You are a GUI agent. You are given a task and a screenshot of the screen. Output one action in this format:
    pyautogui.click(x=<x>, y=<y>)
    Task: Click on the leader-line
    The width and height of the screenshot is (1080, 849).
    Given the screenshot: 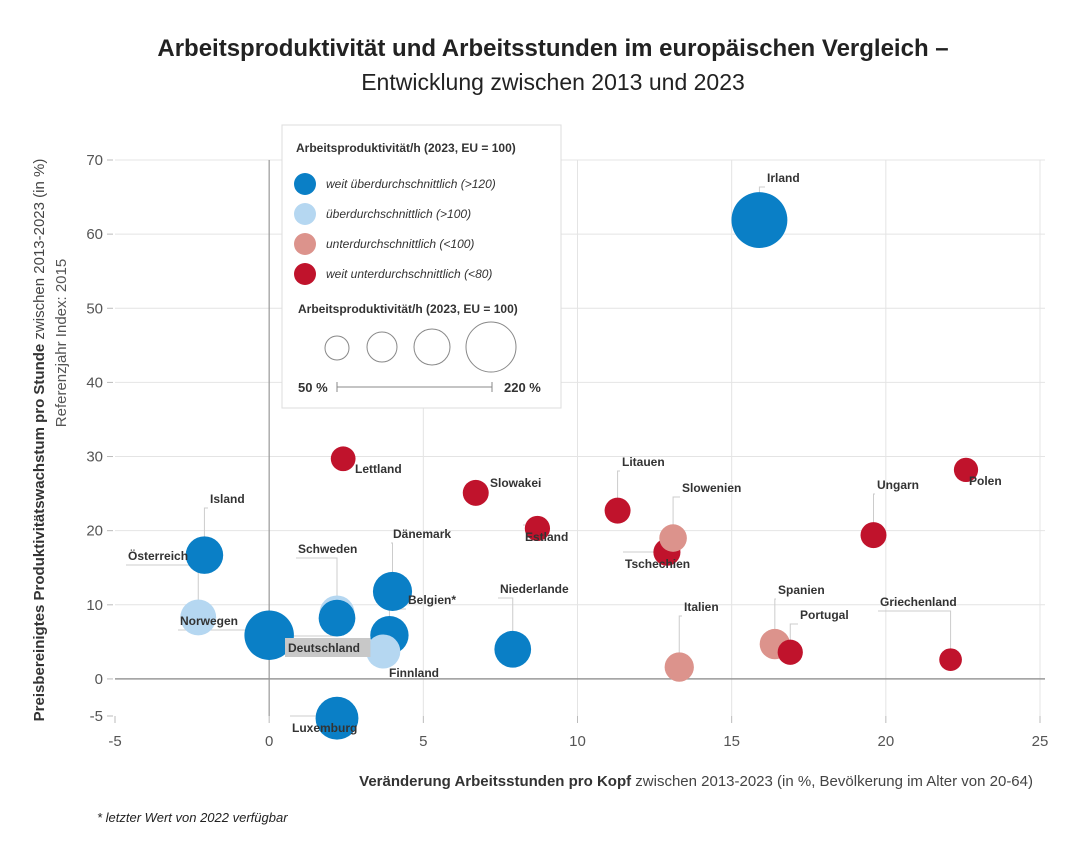 What is the action you would take?
    pyautogui.click(x=914, y=635)
    